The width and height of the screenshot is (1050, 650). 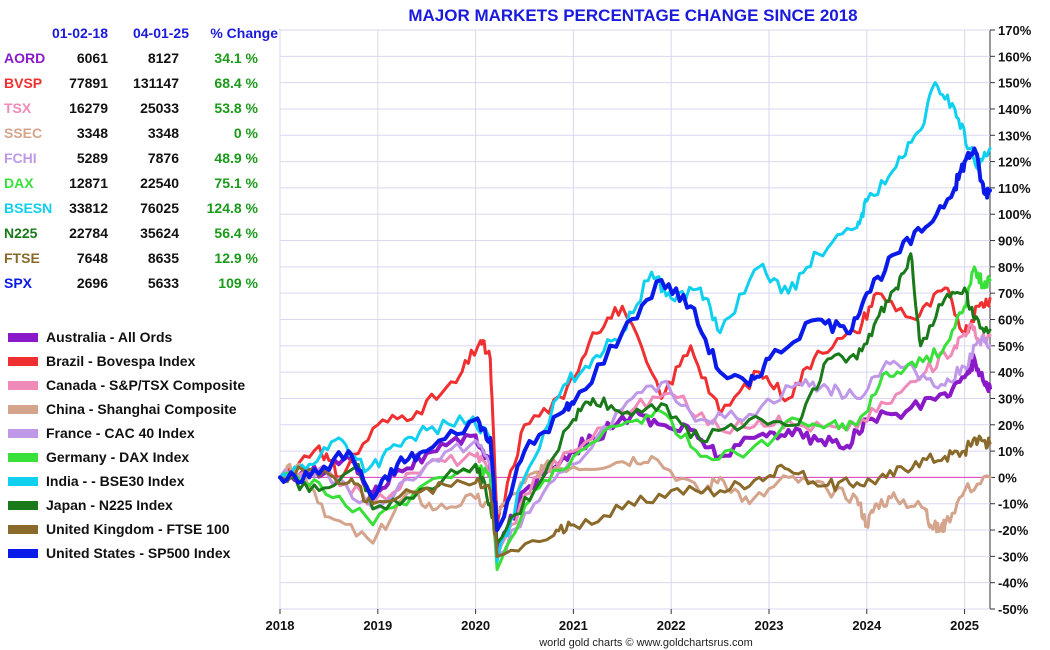 I want to click on x-tick-label: 2022, so click(x=671, y=625).